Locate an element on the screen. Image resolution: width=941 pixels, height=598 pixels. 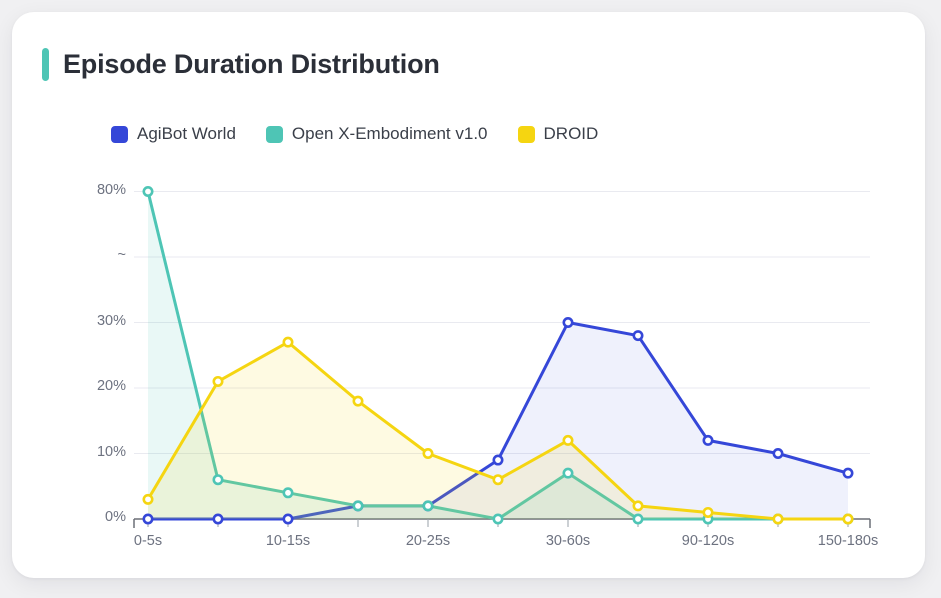
page-title: Episode Duration Distribution is located at coordinates (251, 64).